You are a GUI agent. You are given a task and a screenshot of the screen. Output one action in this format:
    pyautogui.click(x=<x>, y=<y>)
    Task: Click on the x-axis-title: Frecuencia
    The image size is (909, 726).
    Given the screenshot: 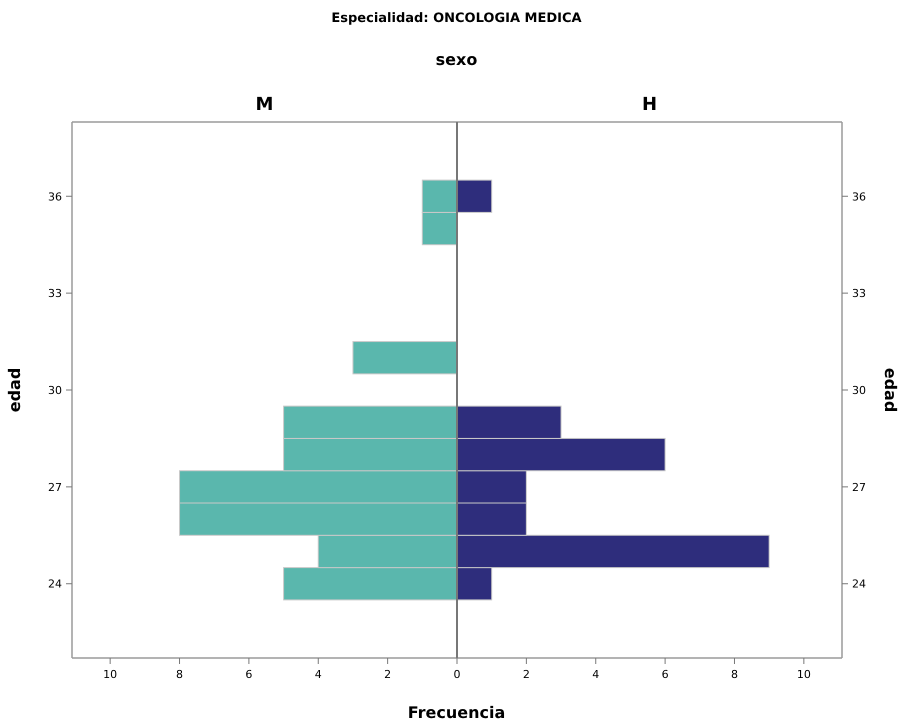 What is the action you would take?
    pyautogui.click(x=457, y=712)
    